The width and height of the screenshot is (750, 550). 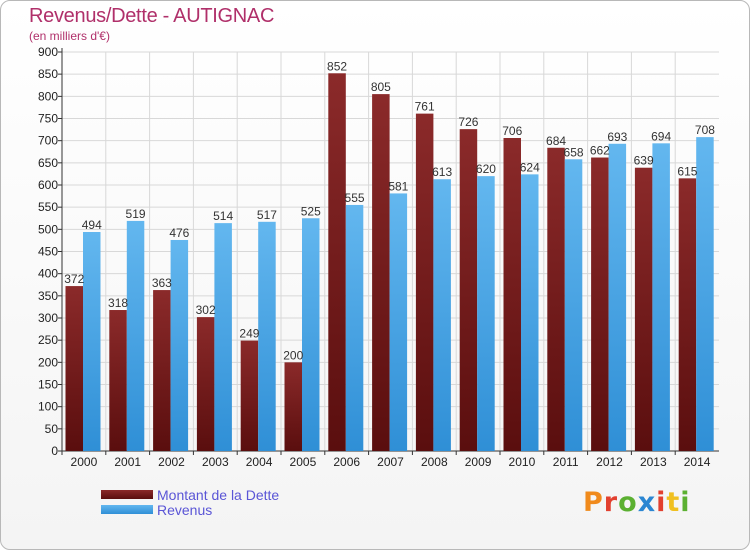 I want to click on y-tick-label: 200, so click(x=48, y=362).